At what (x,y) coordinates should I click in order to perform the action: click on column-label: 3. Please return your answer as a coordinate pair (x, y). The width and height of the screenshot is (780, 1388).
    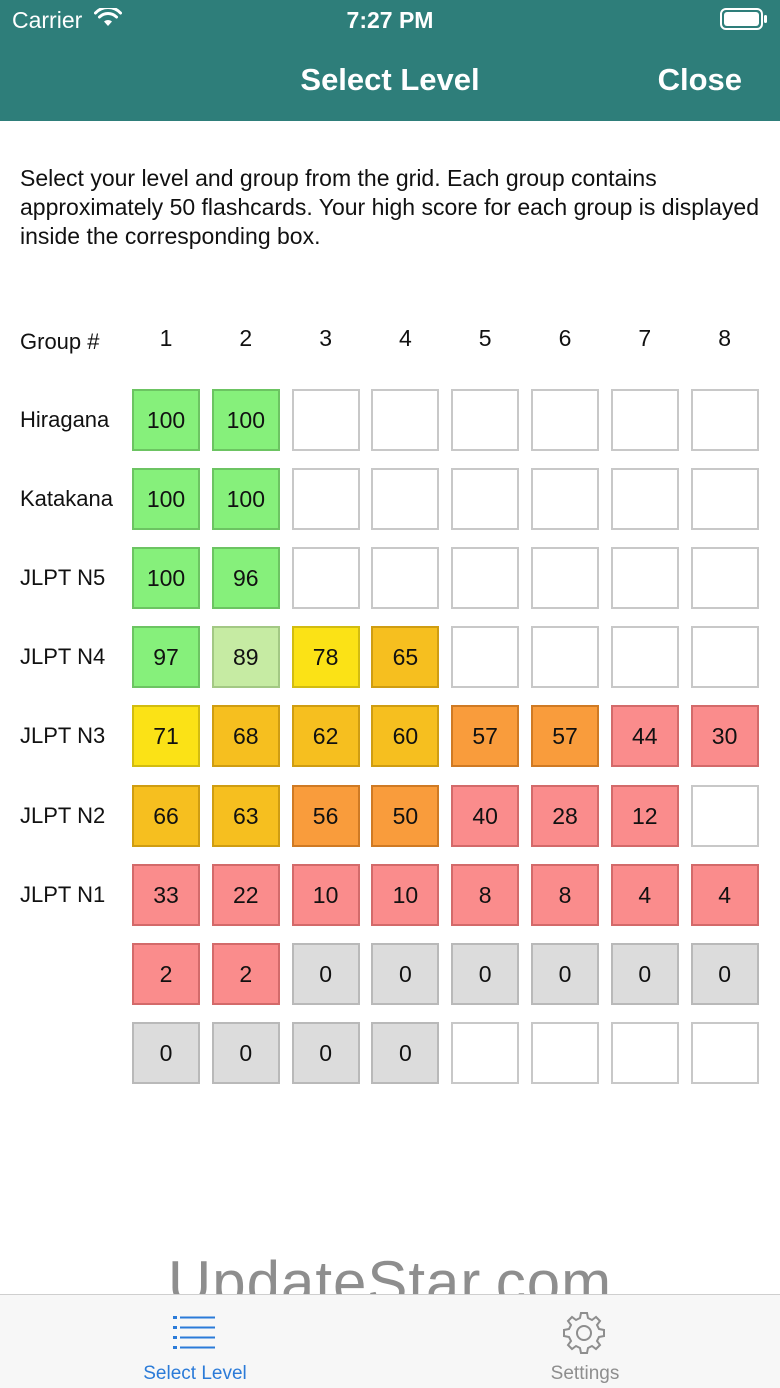
    Looking at the image, I should click on (325, 338).